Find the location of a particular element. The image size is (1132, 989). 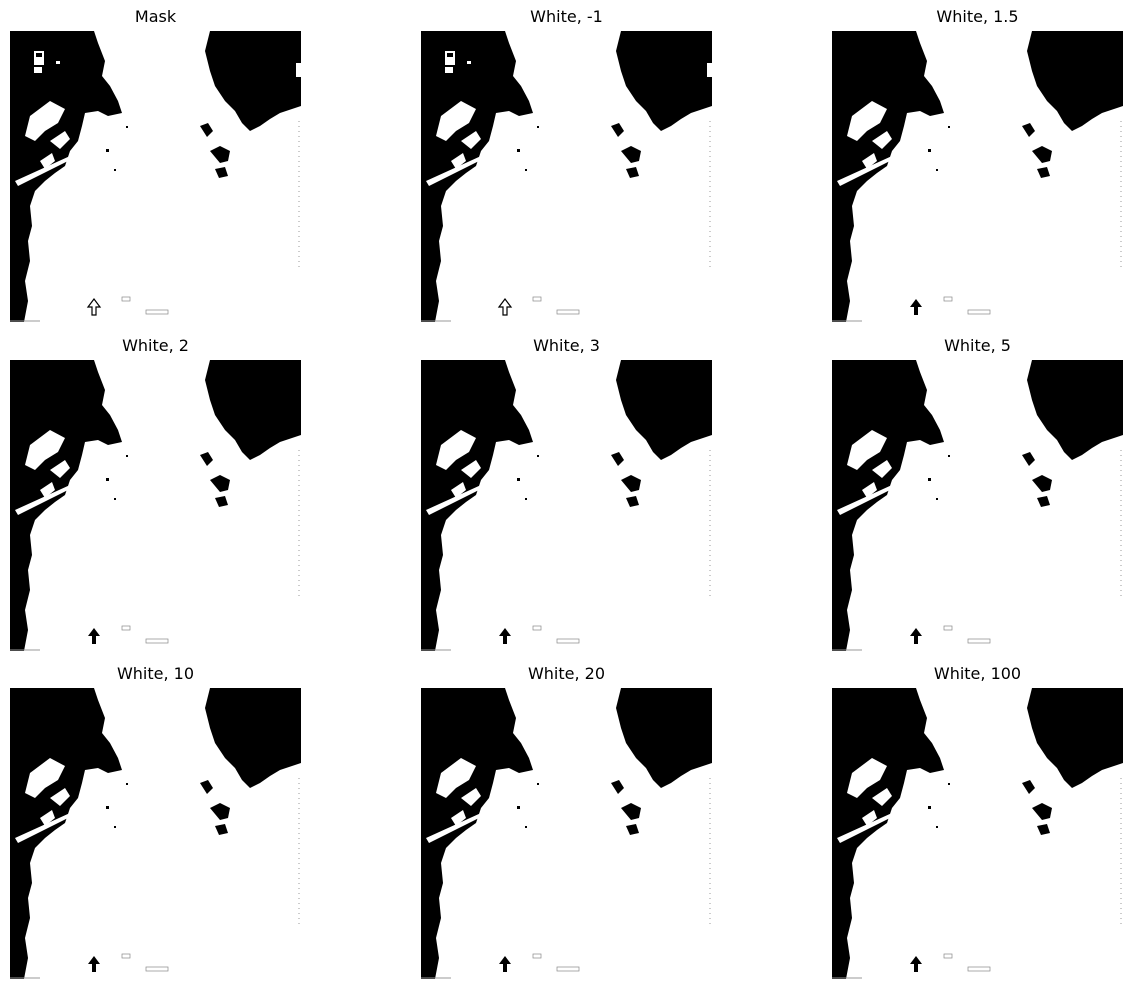

map-panel: White, 2 is located at coordinates (155, 493).